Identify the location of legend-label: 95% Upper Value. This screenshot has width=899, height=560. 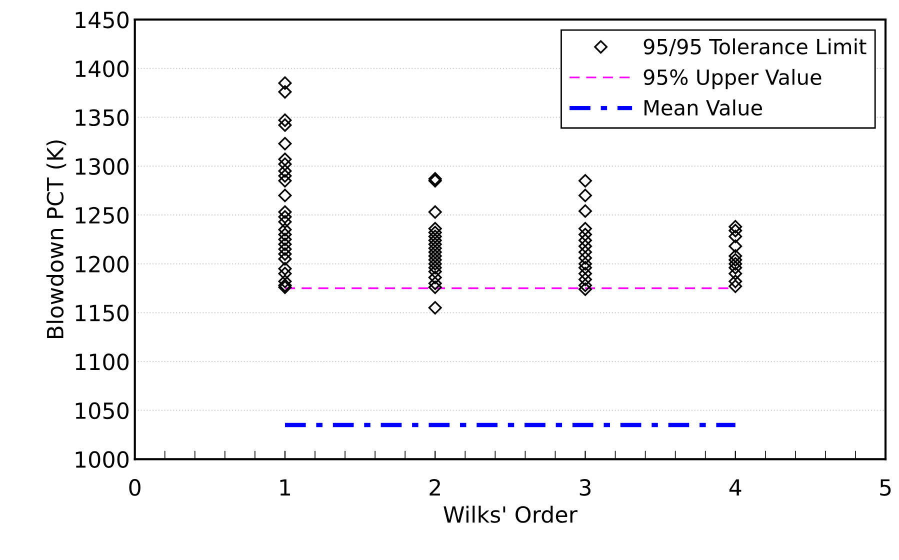
(733, 79).